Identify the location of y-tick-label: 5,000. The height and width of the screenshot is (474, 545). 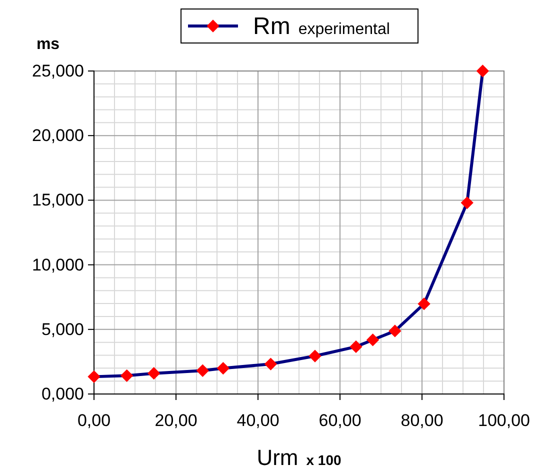
(62, 329).